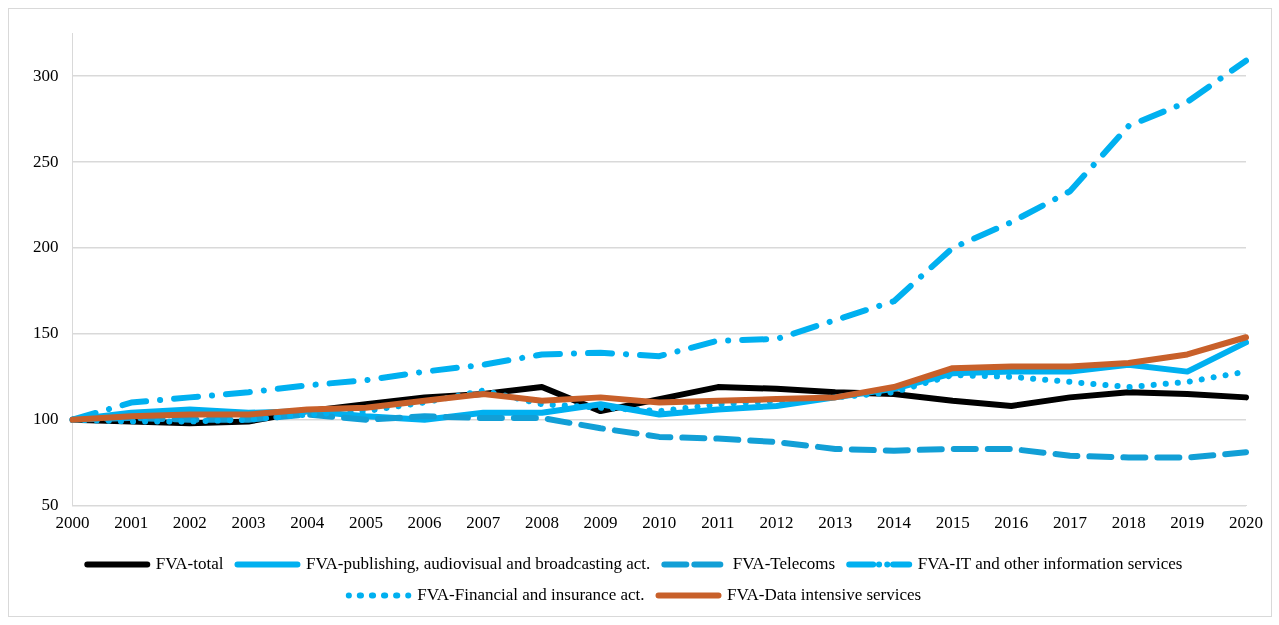 Image resolution: width=1279 pixels, height=625 pixels. I want to click on x-tick-label: 2017, so click(1070, 523).